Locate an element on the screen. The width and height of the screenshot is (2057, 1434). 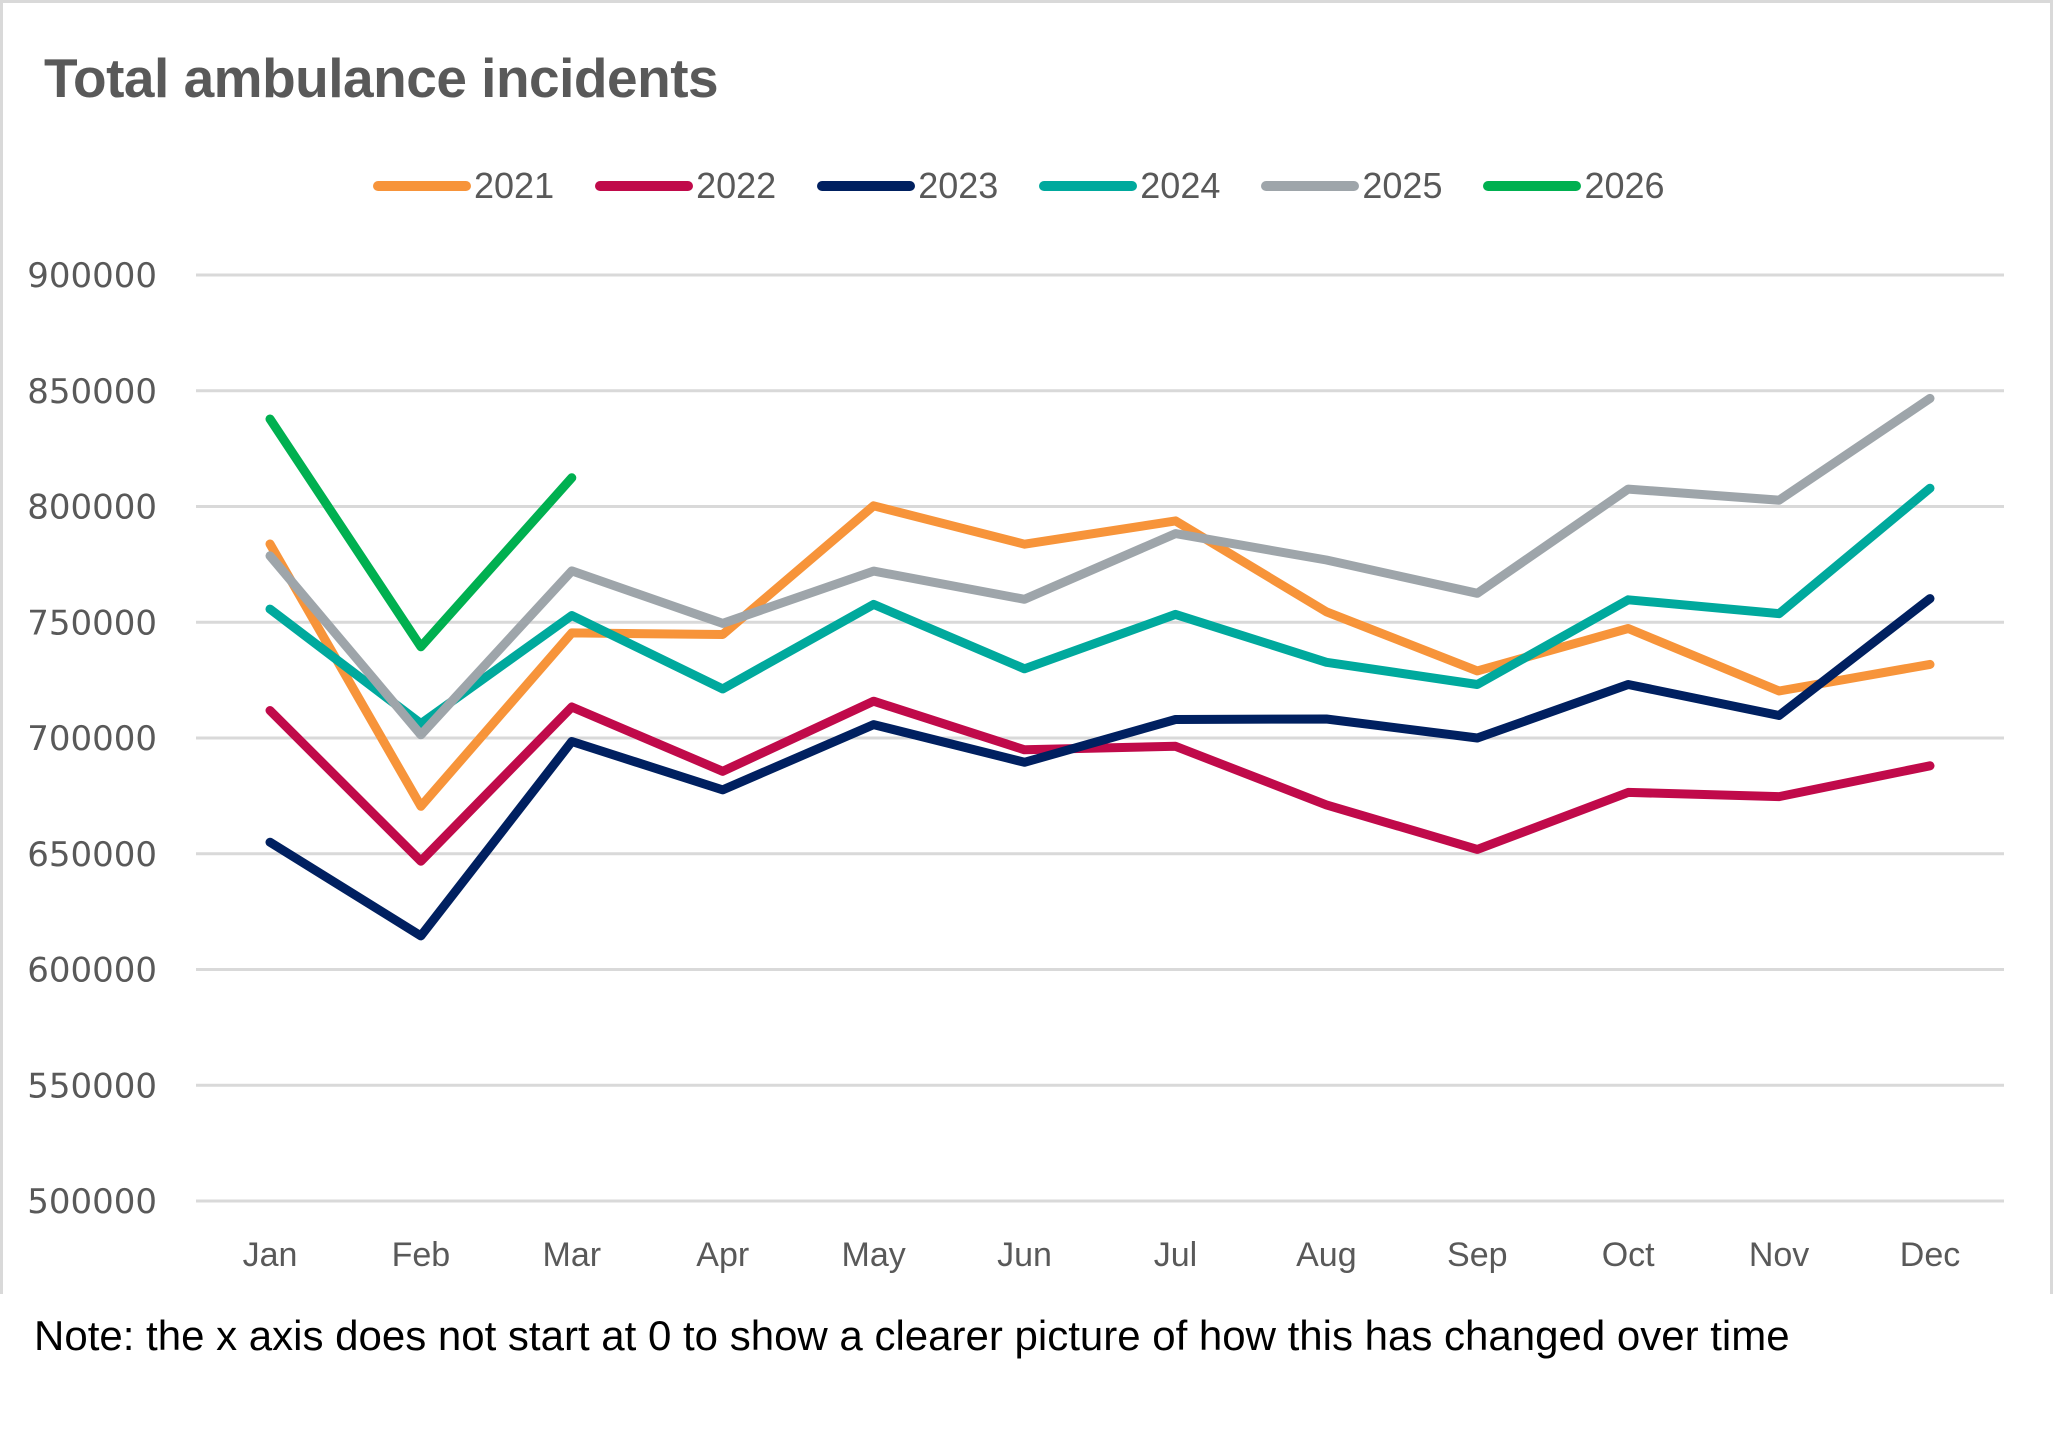
x-tick-label: Mar is located at coordinates (572, 1255).